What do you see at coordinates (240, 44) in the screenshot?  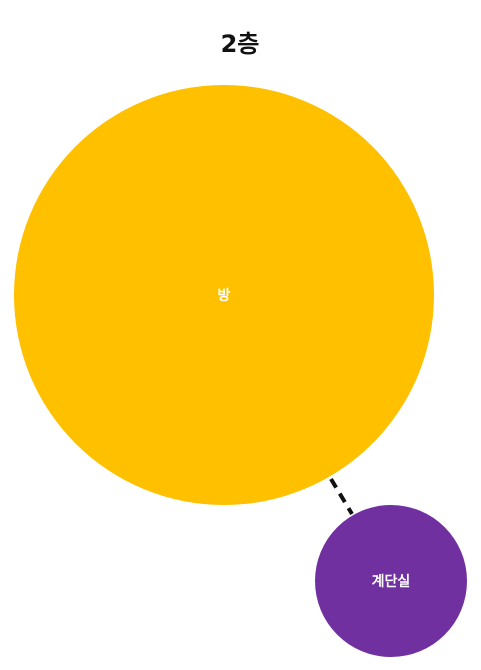 I see `diagram-title: 2층` at bounding box center [240, 44].